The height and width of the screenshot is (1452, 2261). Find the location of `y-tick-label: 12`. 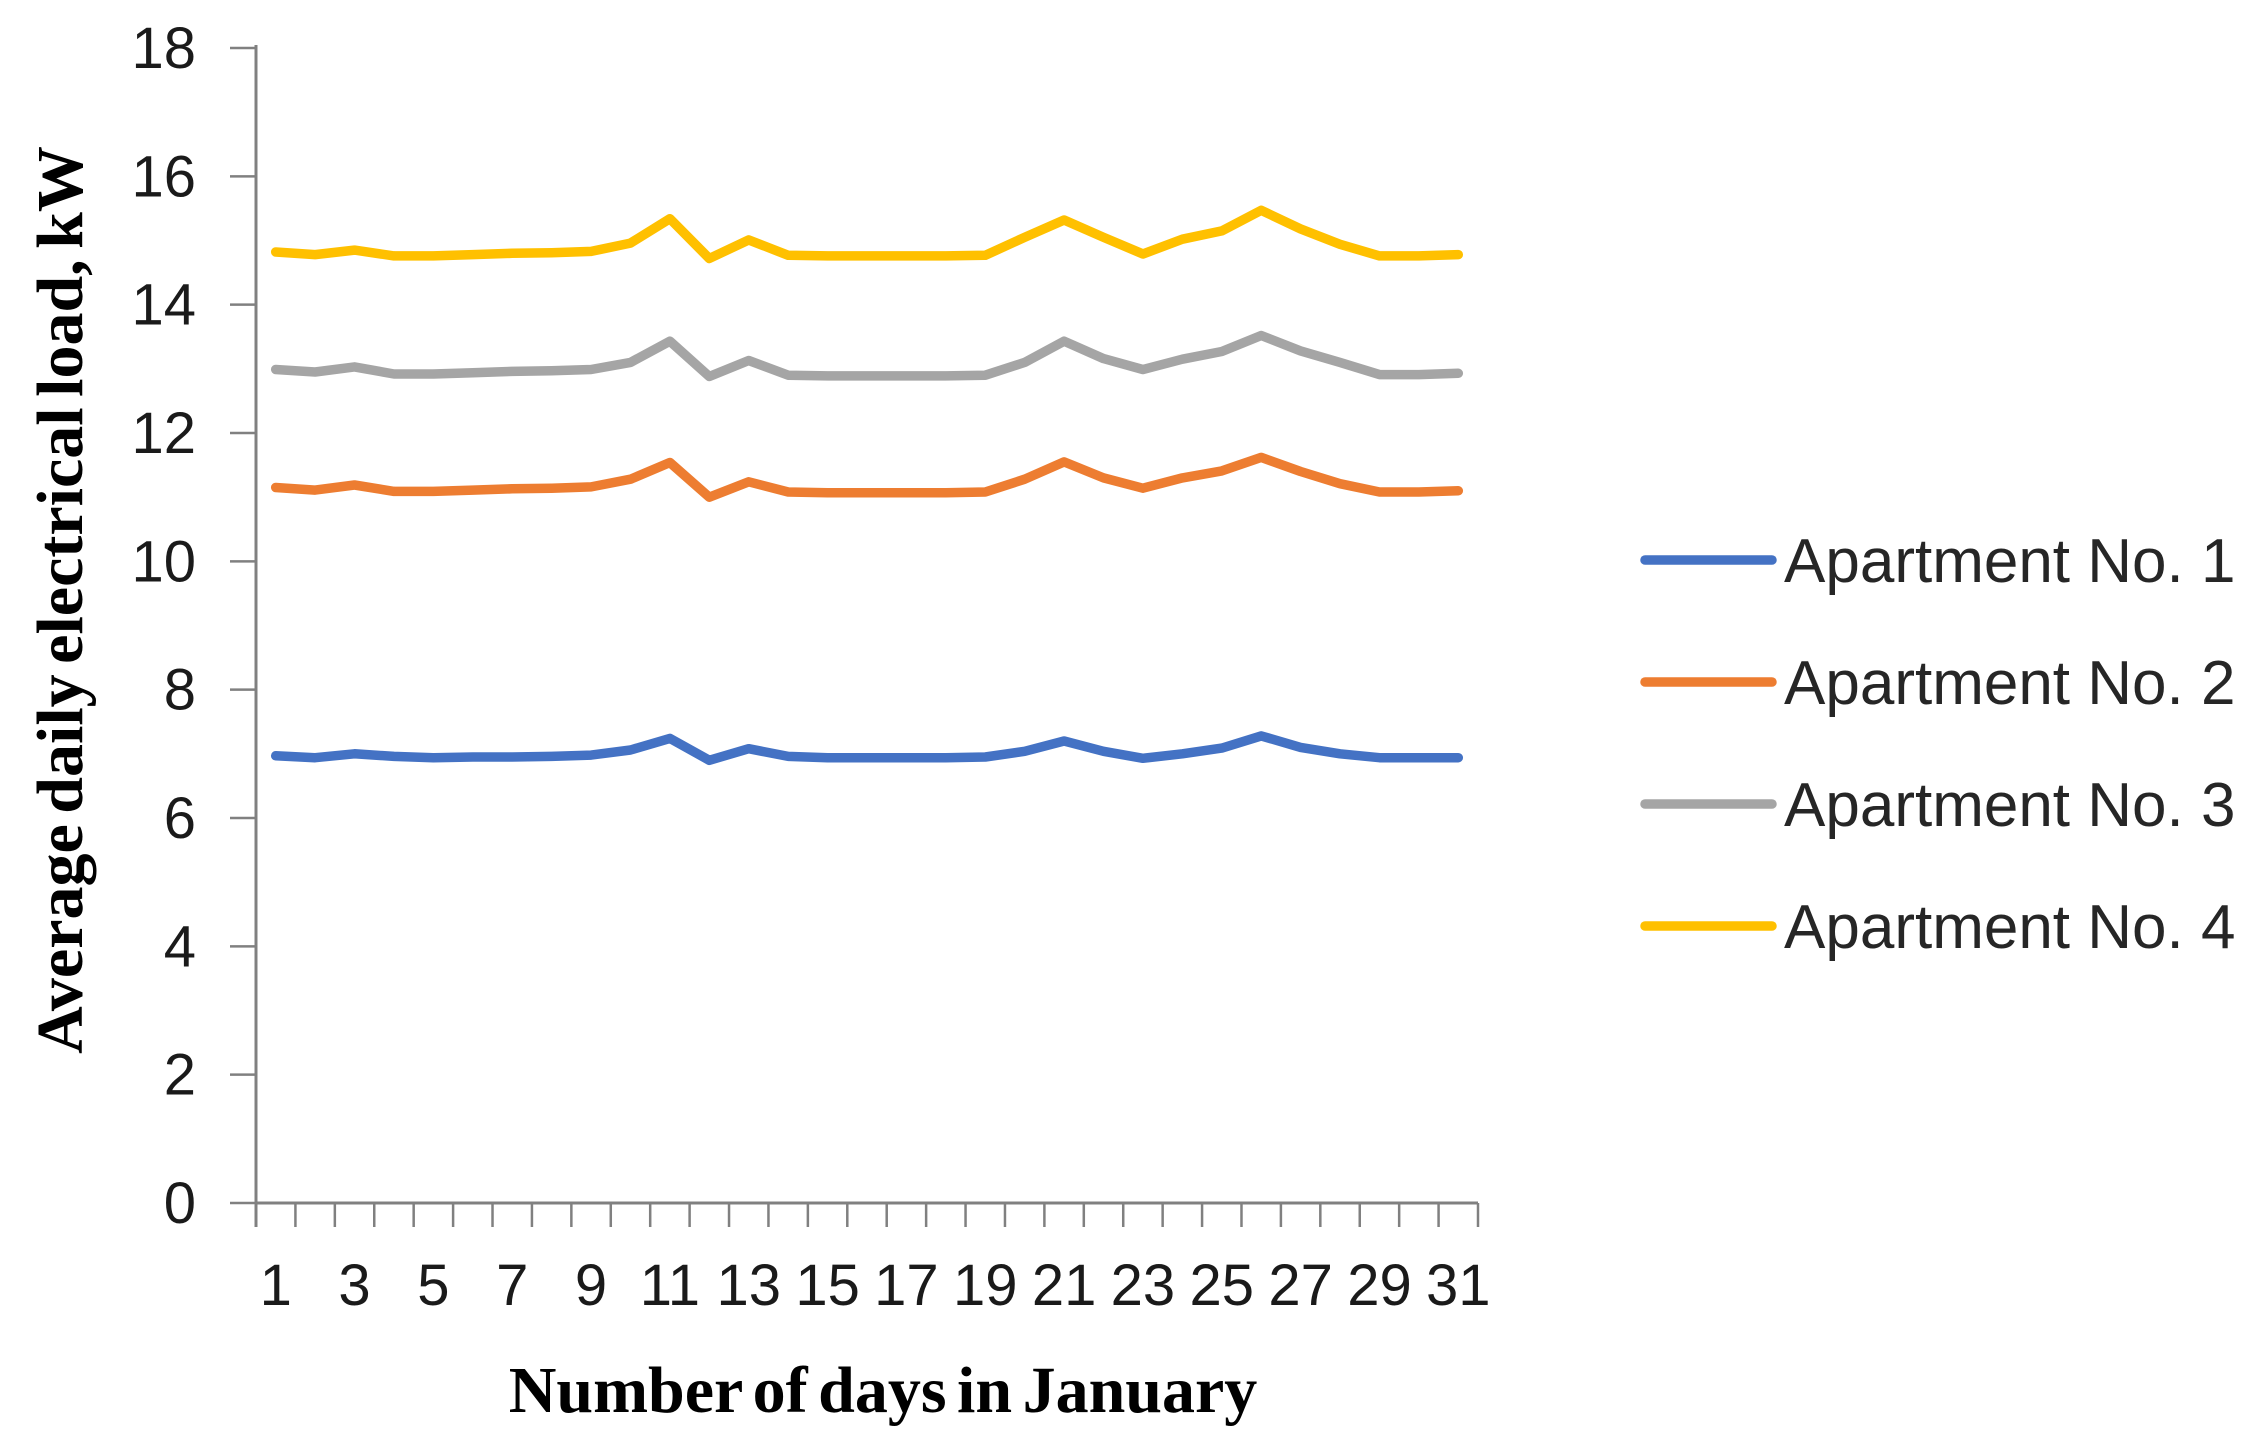

y-tick-label: 12 is located at coordinates (163, 433).